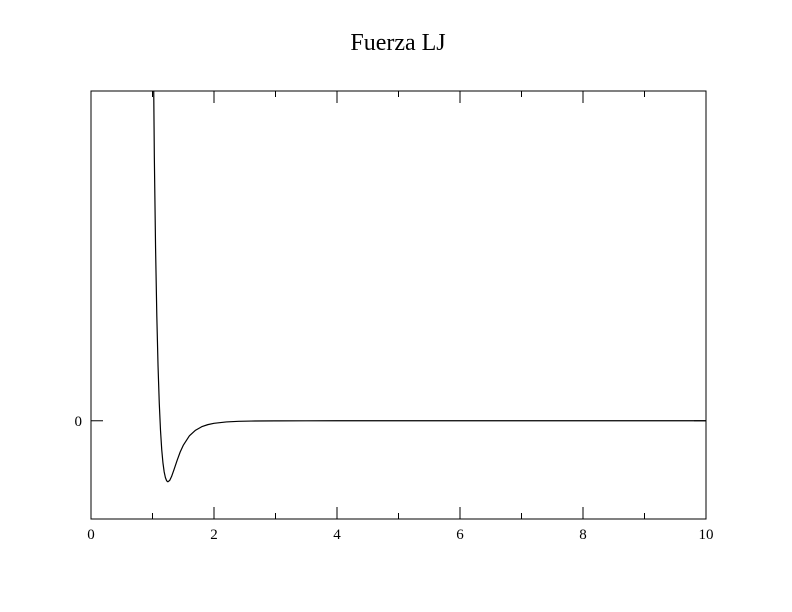  Describe the element at coordinates (706, 535) in the screenshot. I see `x-tick-label: 10` at that location.